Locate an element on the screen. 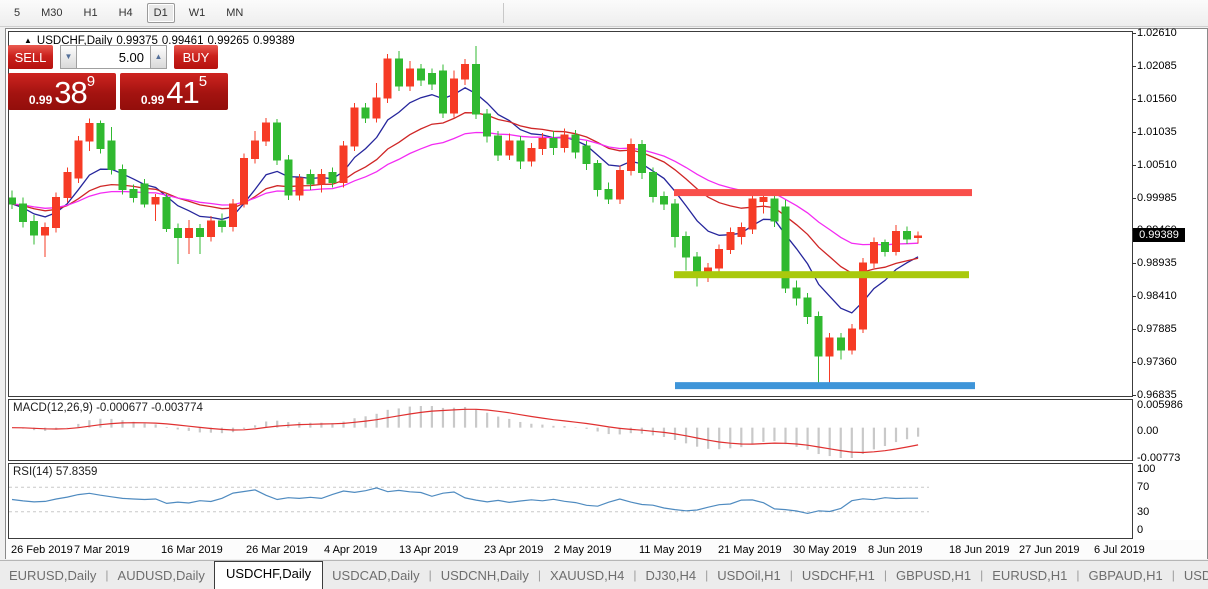 The height and width of the screenshot is (589, 1208). bottom-tab-EURUSD-H1: EURUSD,H1 is located at coordinates (1030, 575).